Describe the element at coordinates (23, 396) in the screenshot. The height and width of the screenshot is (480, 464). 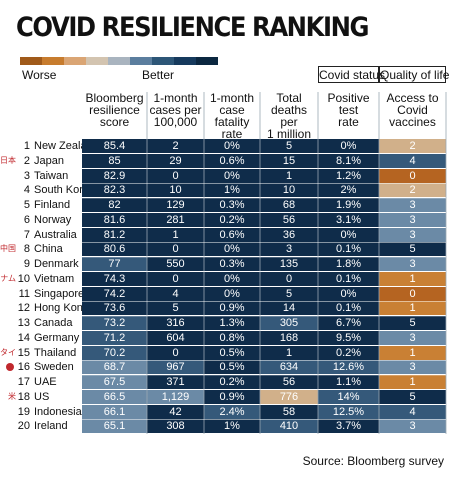
I see `rank-label: 18` at that location.